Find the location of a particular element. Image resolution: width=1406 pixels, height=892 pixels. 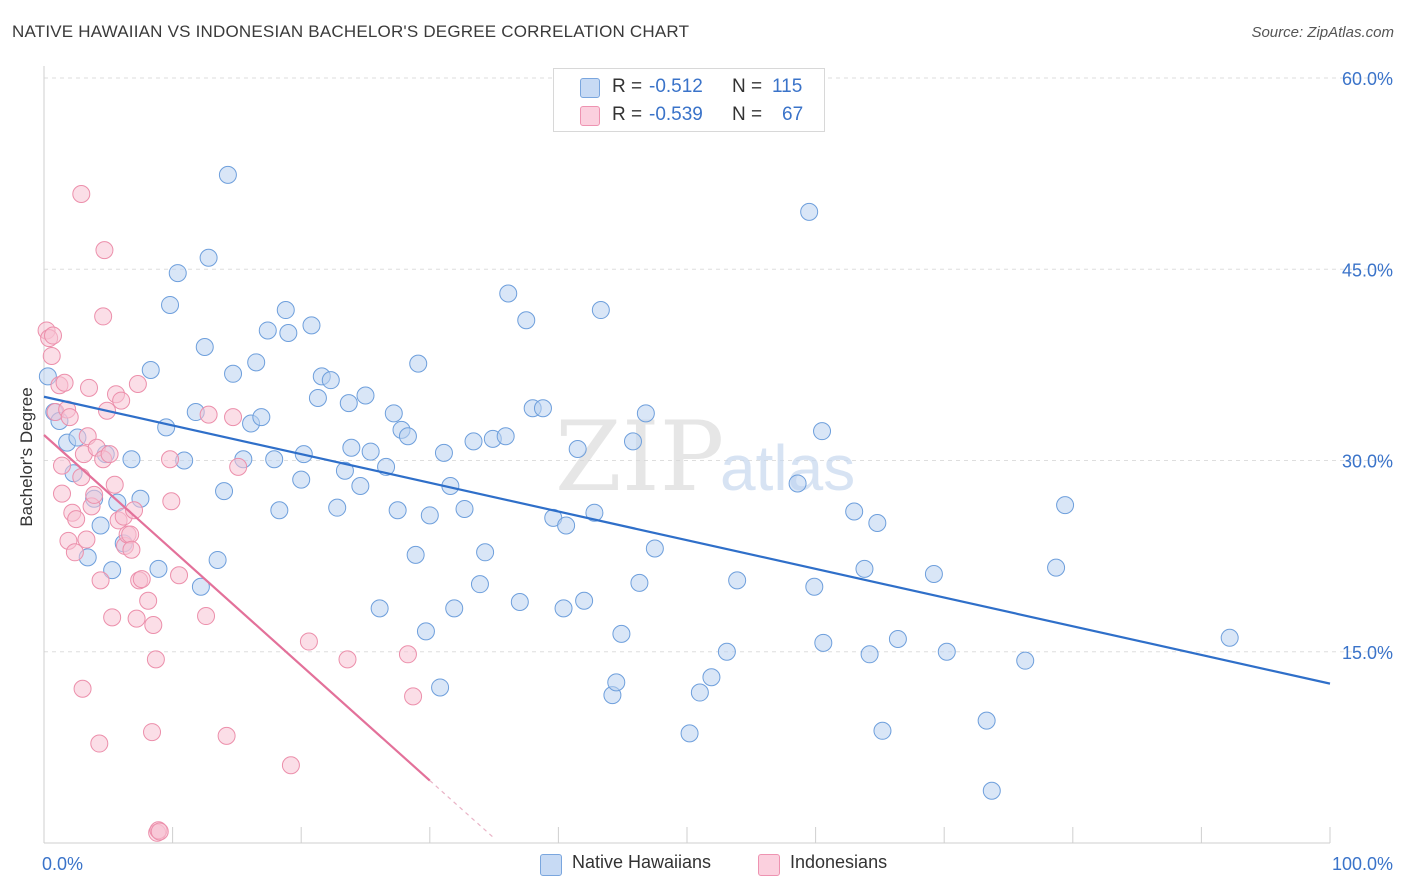

legend-label: Native Hawaiians is located at coordinates (642, 862).